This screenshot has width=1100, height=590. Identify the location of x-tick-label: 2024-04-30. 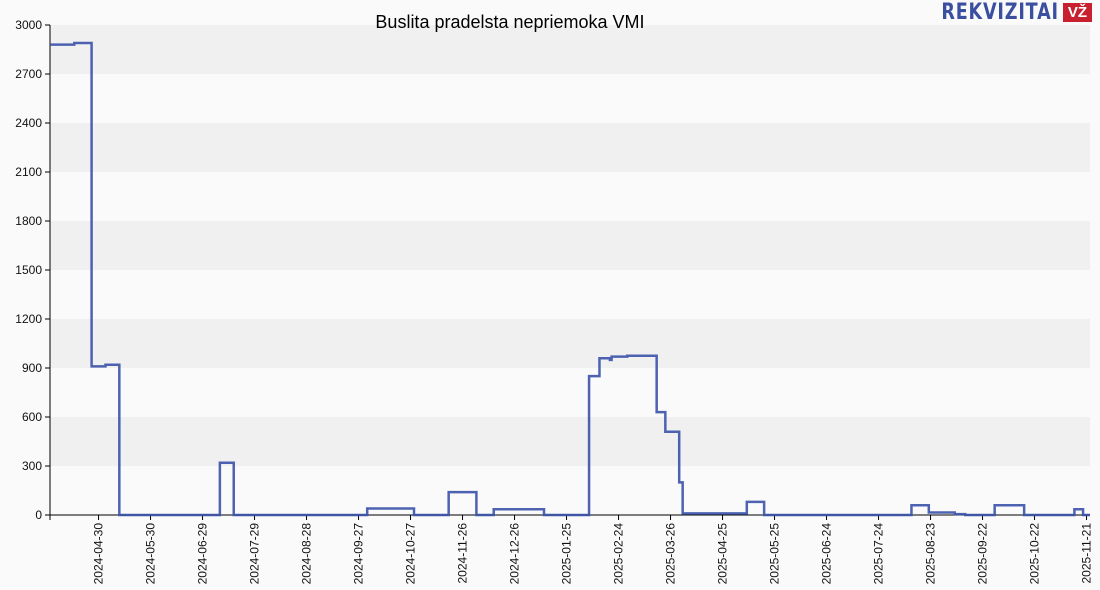
(99, 554).